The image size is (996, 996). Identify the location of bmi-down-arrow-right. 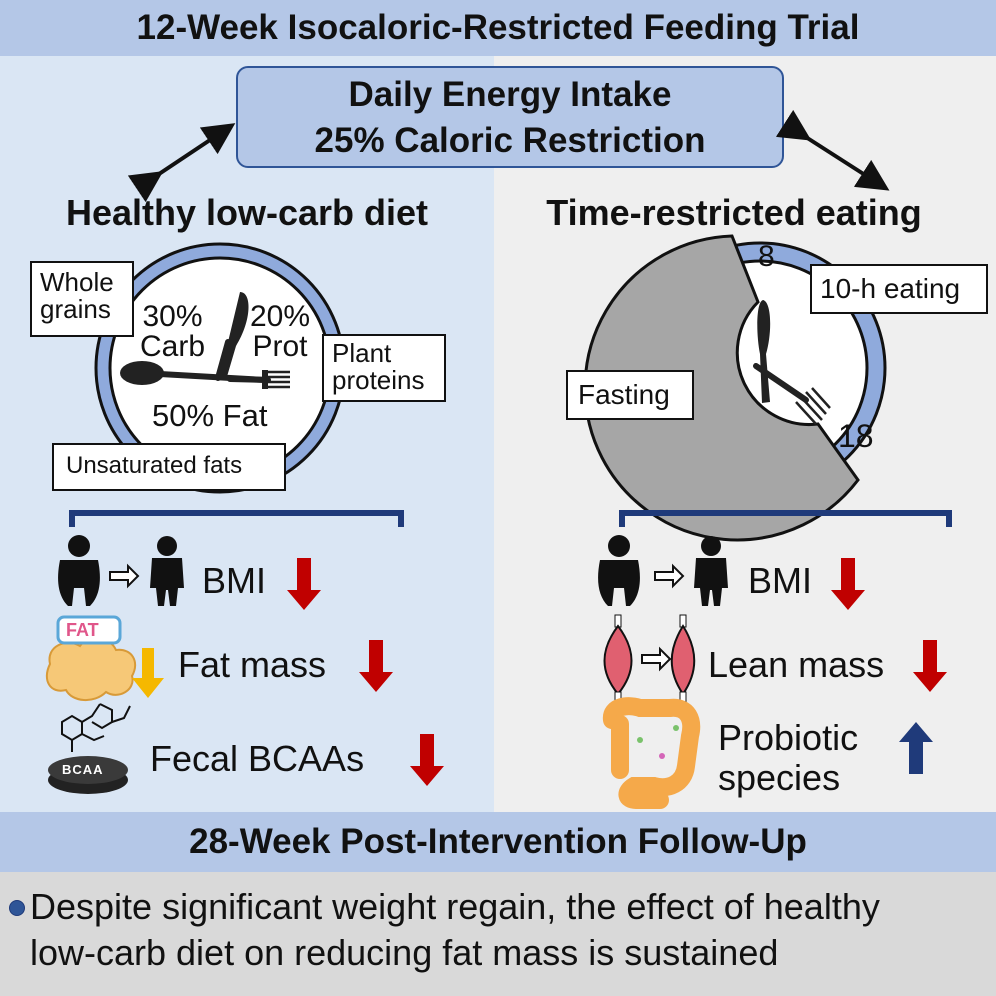
(848, 584).